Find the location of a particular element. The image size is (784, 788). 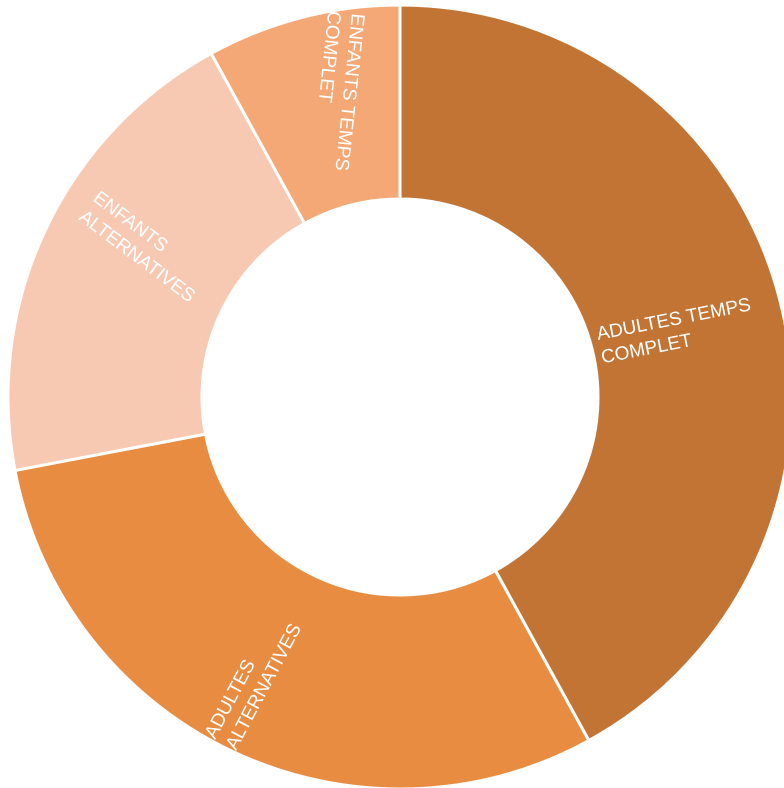

slice-enfants-temps-complet is located at coordinates (305, 114).